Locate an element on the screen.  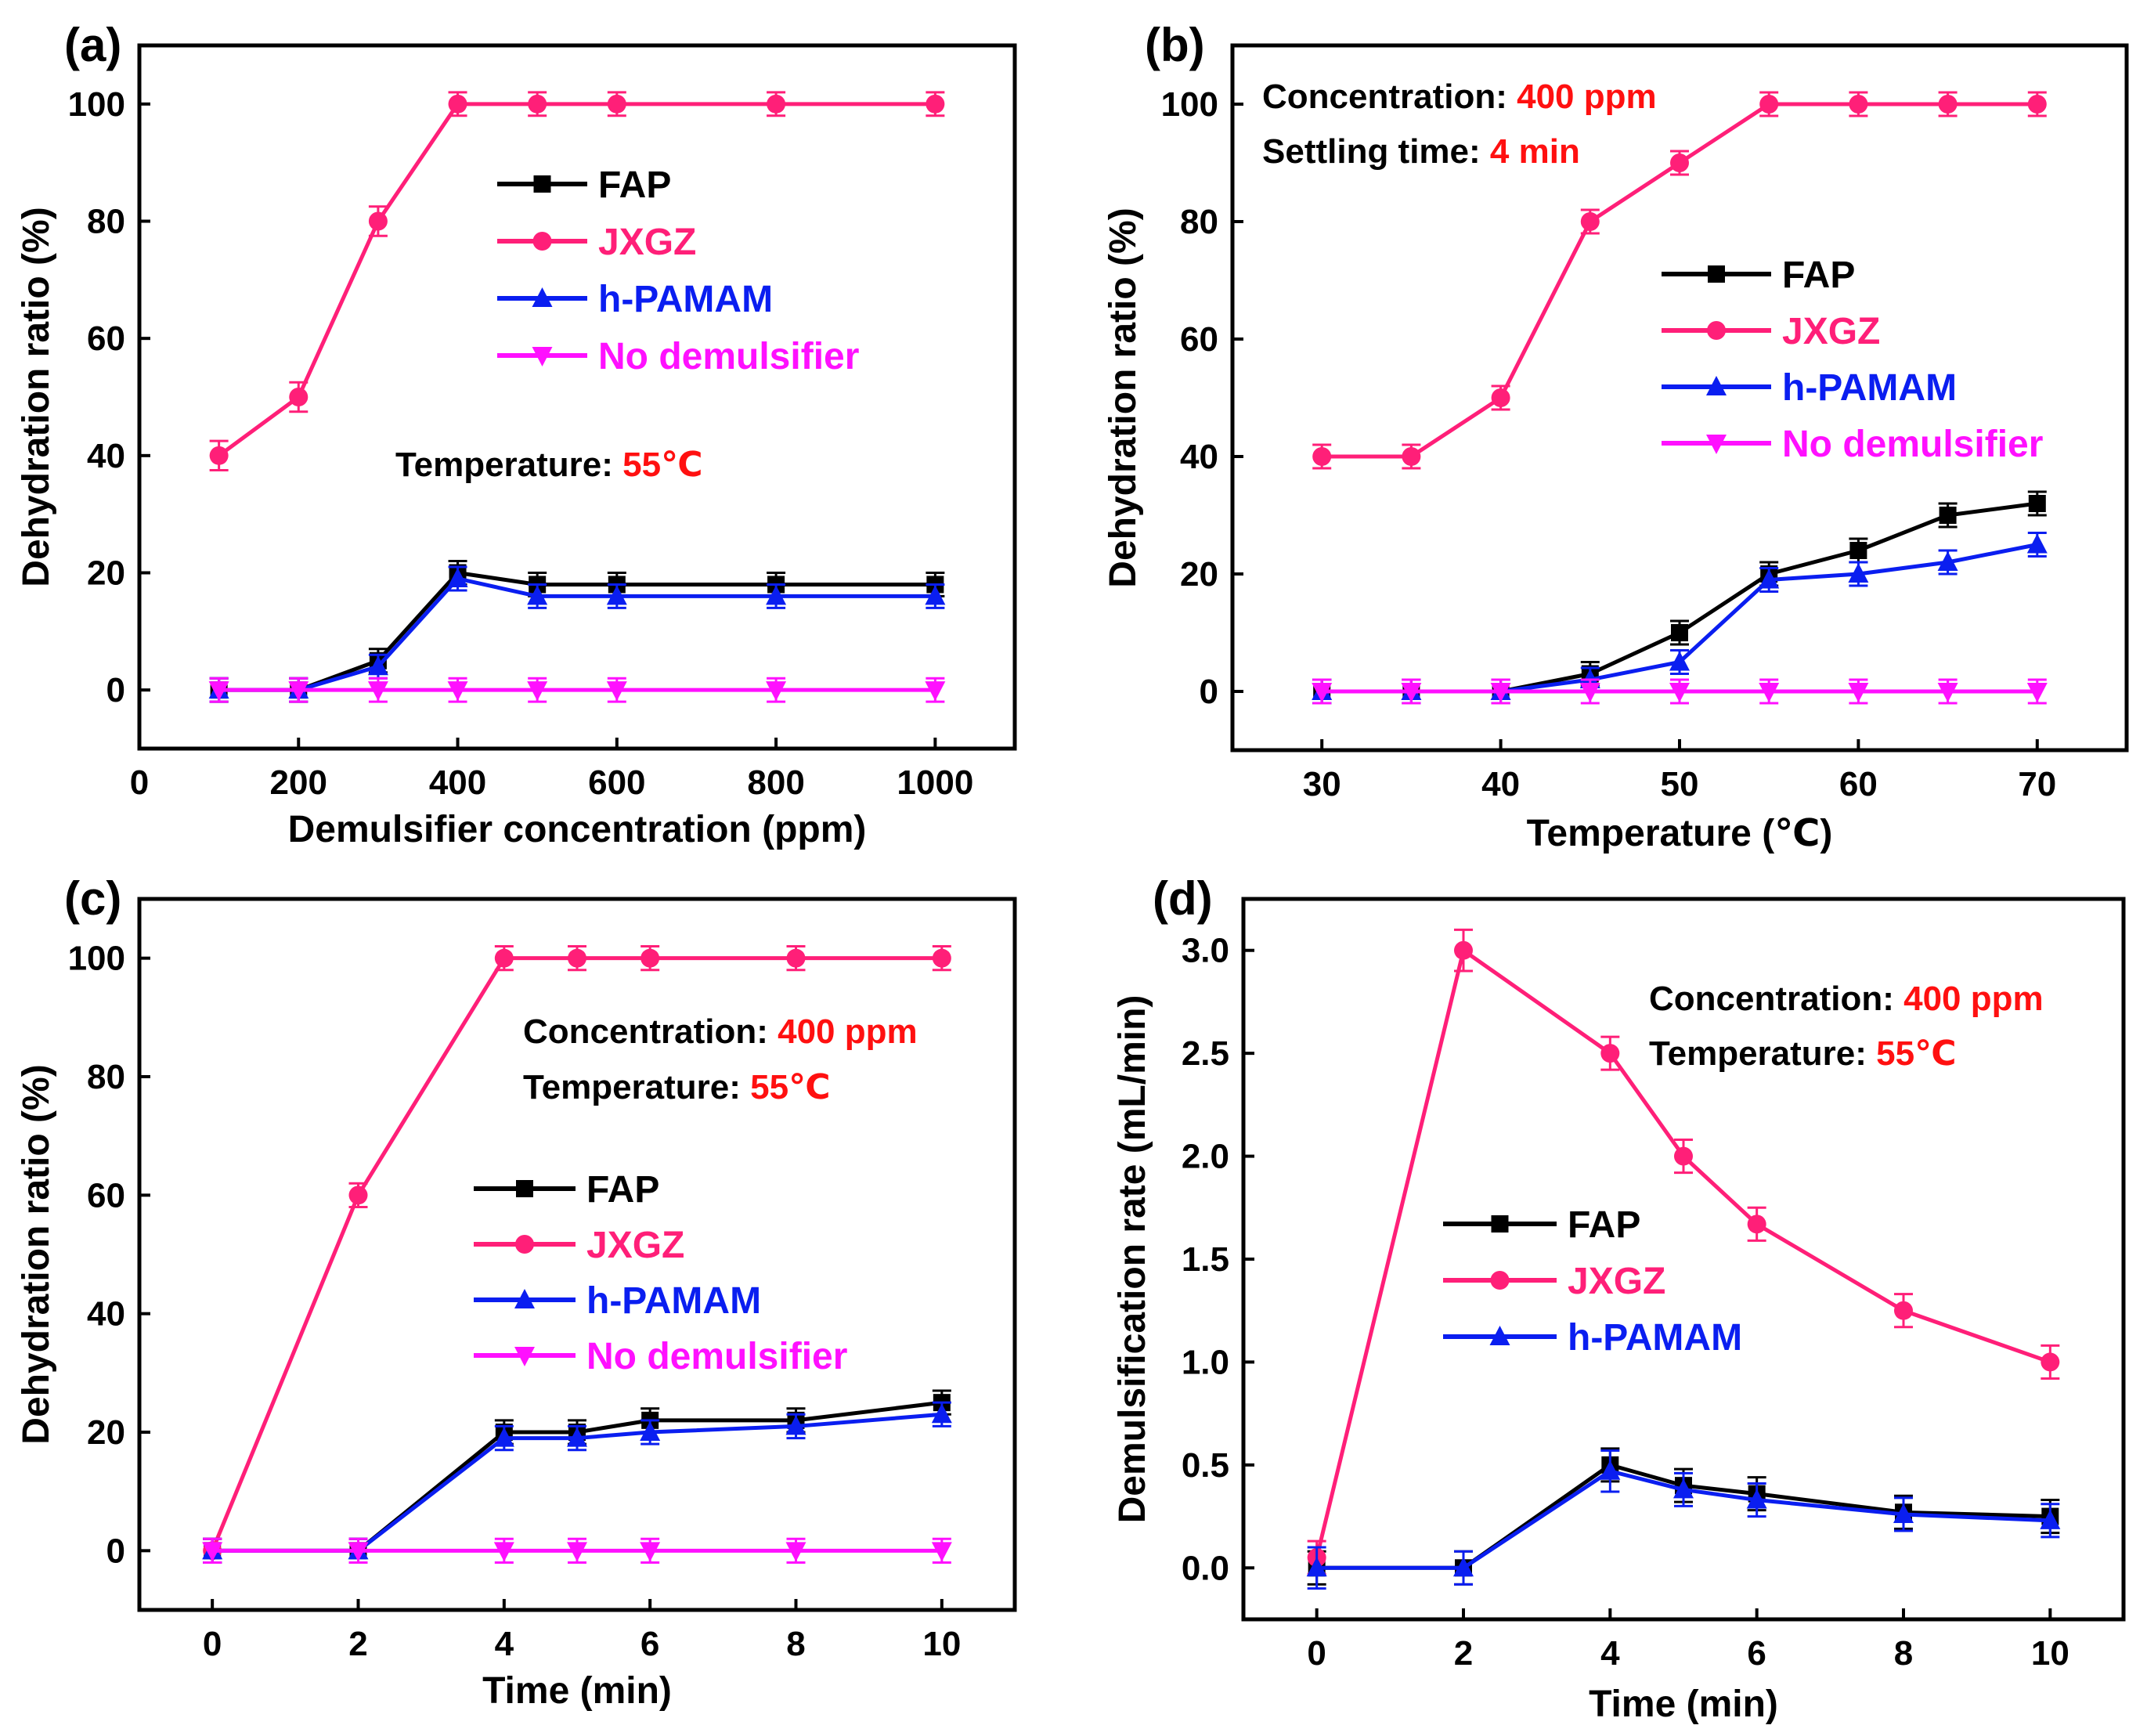
x-tick-label: 8 is located at coordinates (795, 1644).